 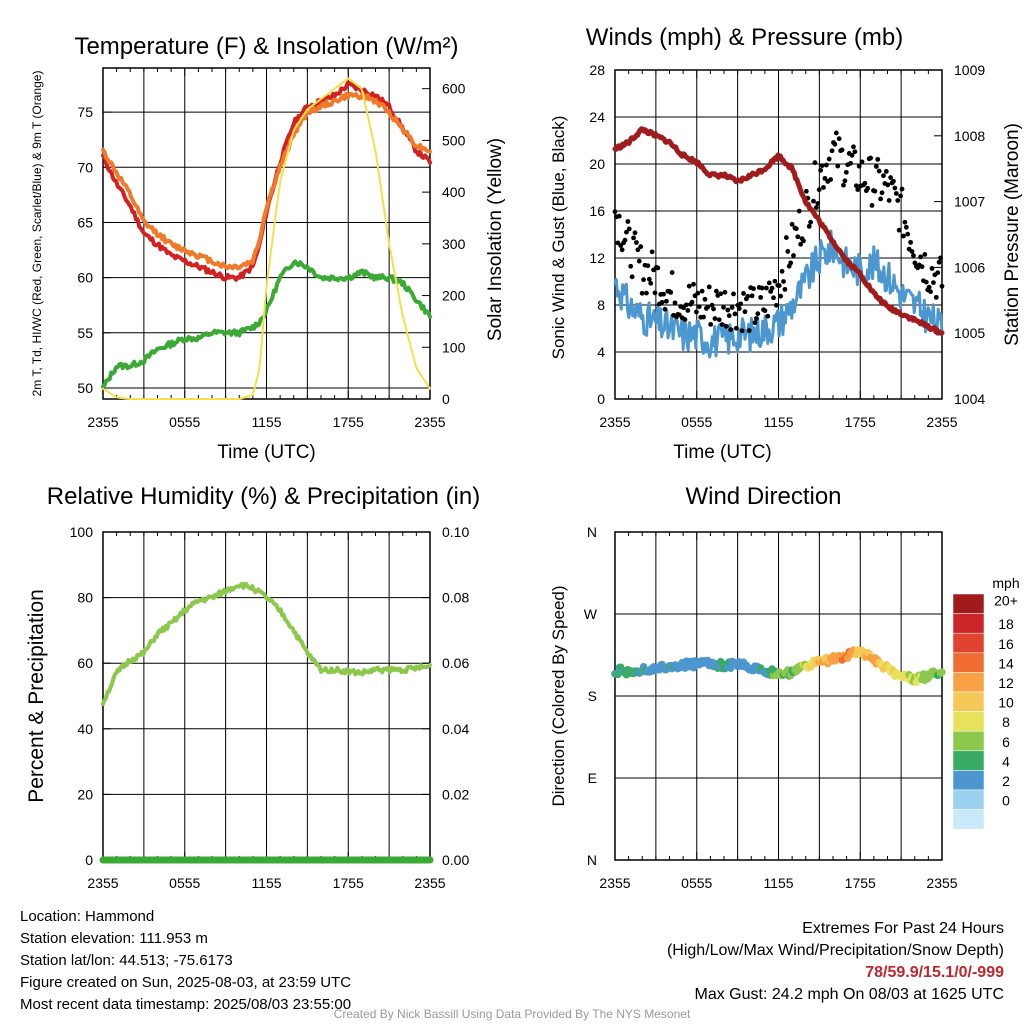 I want to click on y2-tick-label: 200, so click(x=454, y=296).